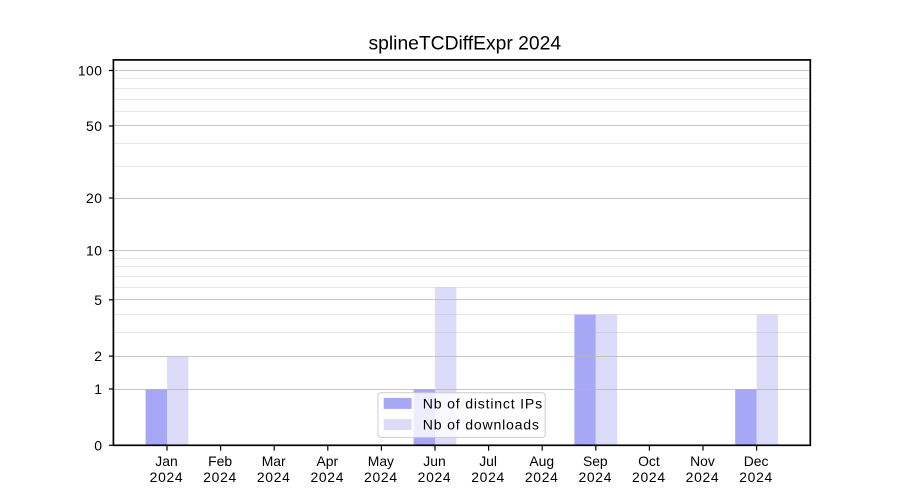 This screenshot has height=500, width=900. Describe the element at coordinates (756, 461) in the screenshot. I see `svg-text: Dec` at that location.